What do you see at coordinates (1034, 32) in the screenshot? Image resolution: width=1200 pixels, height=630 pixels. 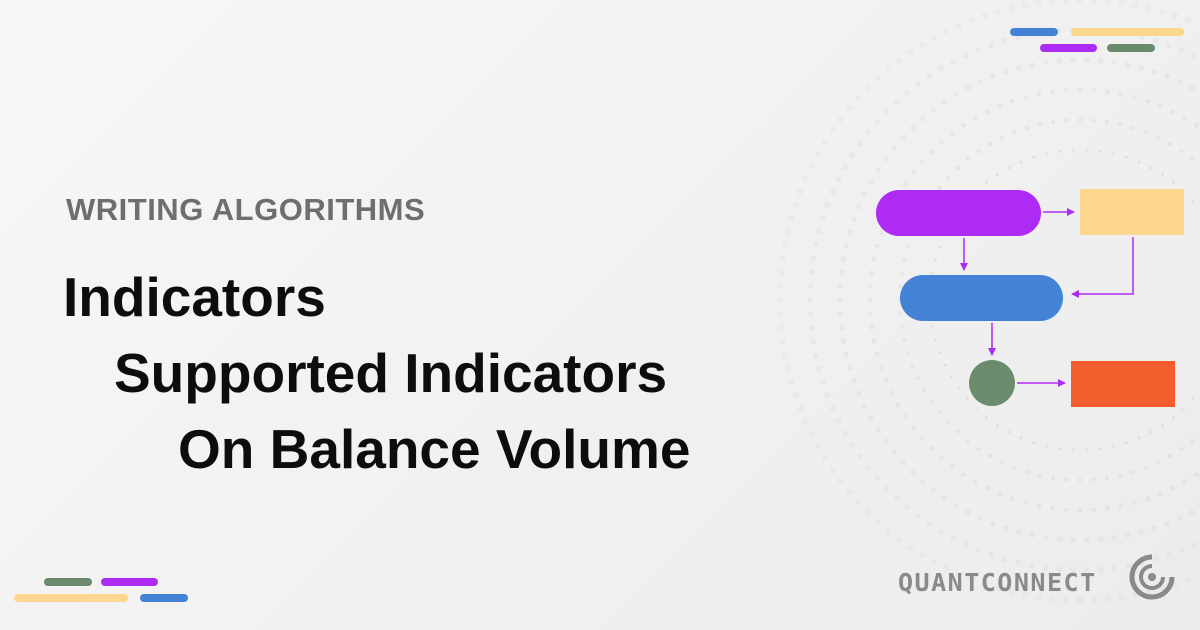 I see `decor-bar-blue-top` at bounding box center [1034, 32].